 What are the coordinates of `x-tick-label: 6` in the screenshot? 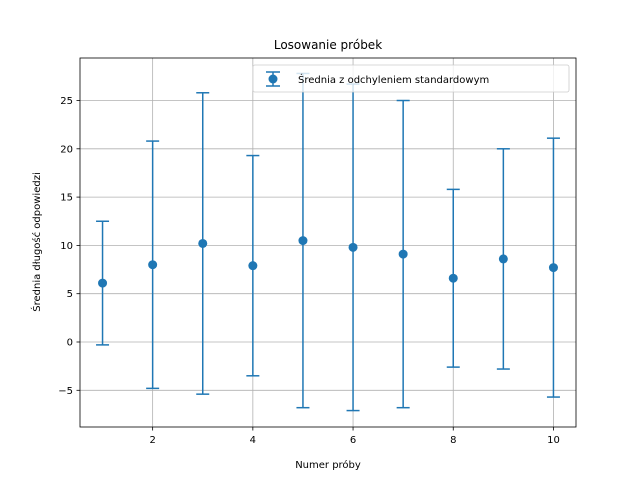 It's located at (353, 440).